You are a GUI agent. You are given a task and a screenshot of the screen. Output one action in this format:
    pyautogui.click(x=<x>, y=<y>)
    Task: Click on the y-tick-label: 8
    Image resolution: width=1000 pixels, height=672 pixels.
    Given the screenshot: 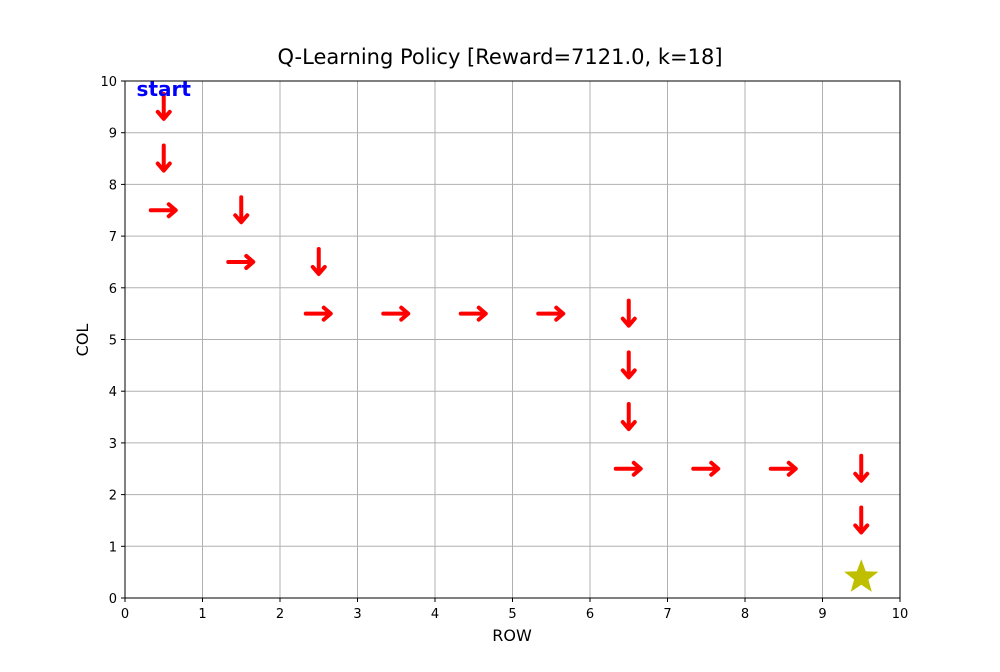 What is the action you would take?
    pyautogui.click(x=113, y=185)
    